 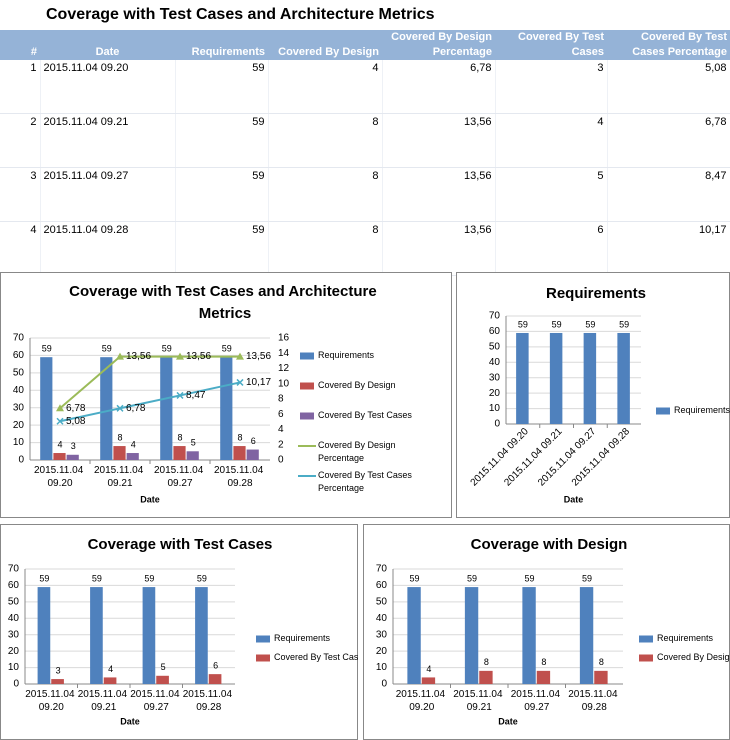 What do you see at coordinates (19, 425) in the screenshot?
I see `y-tick-label: 20` at bounding box center [19, 425].